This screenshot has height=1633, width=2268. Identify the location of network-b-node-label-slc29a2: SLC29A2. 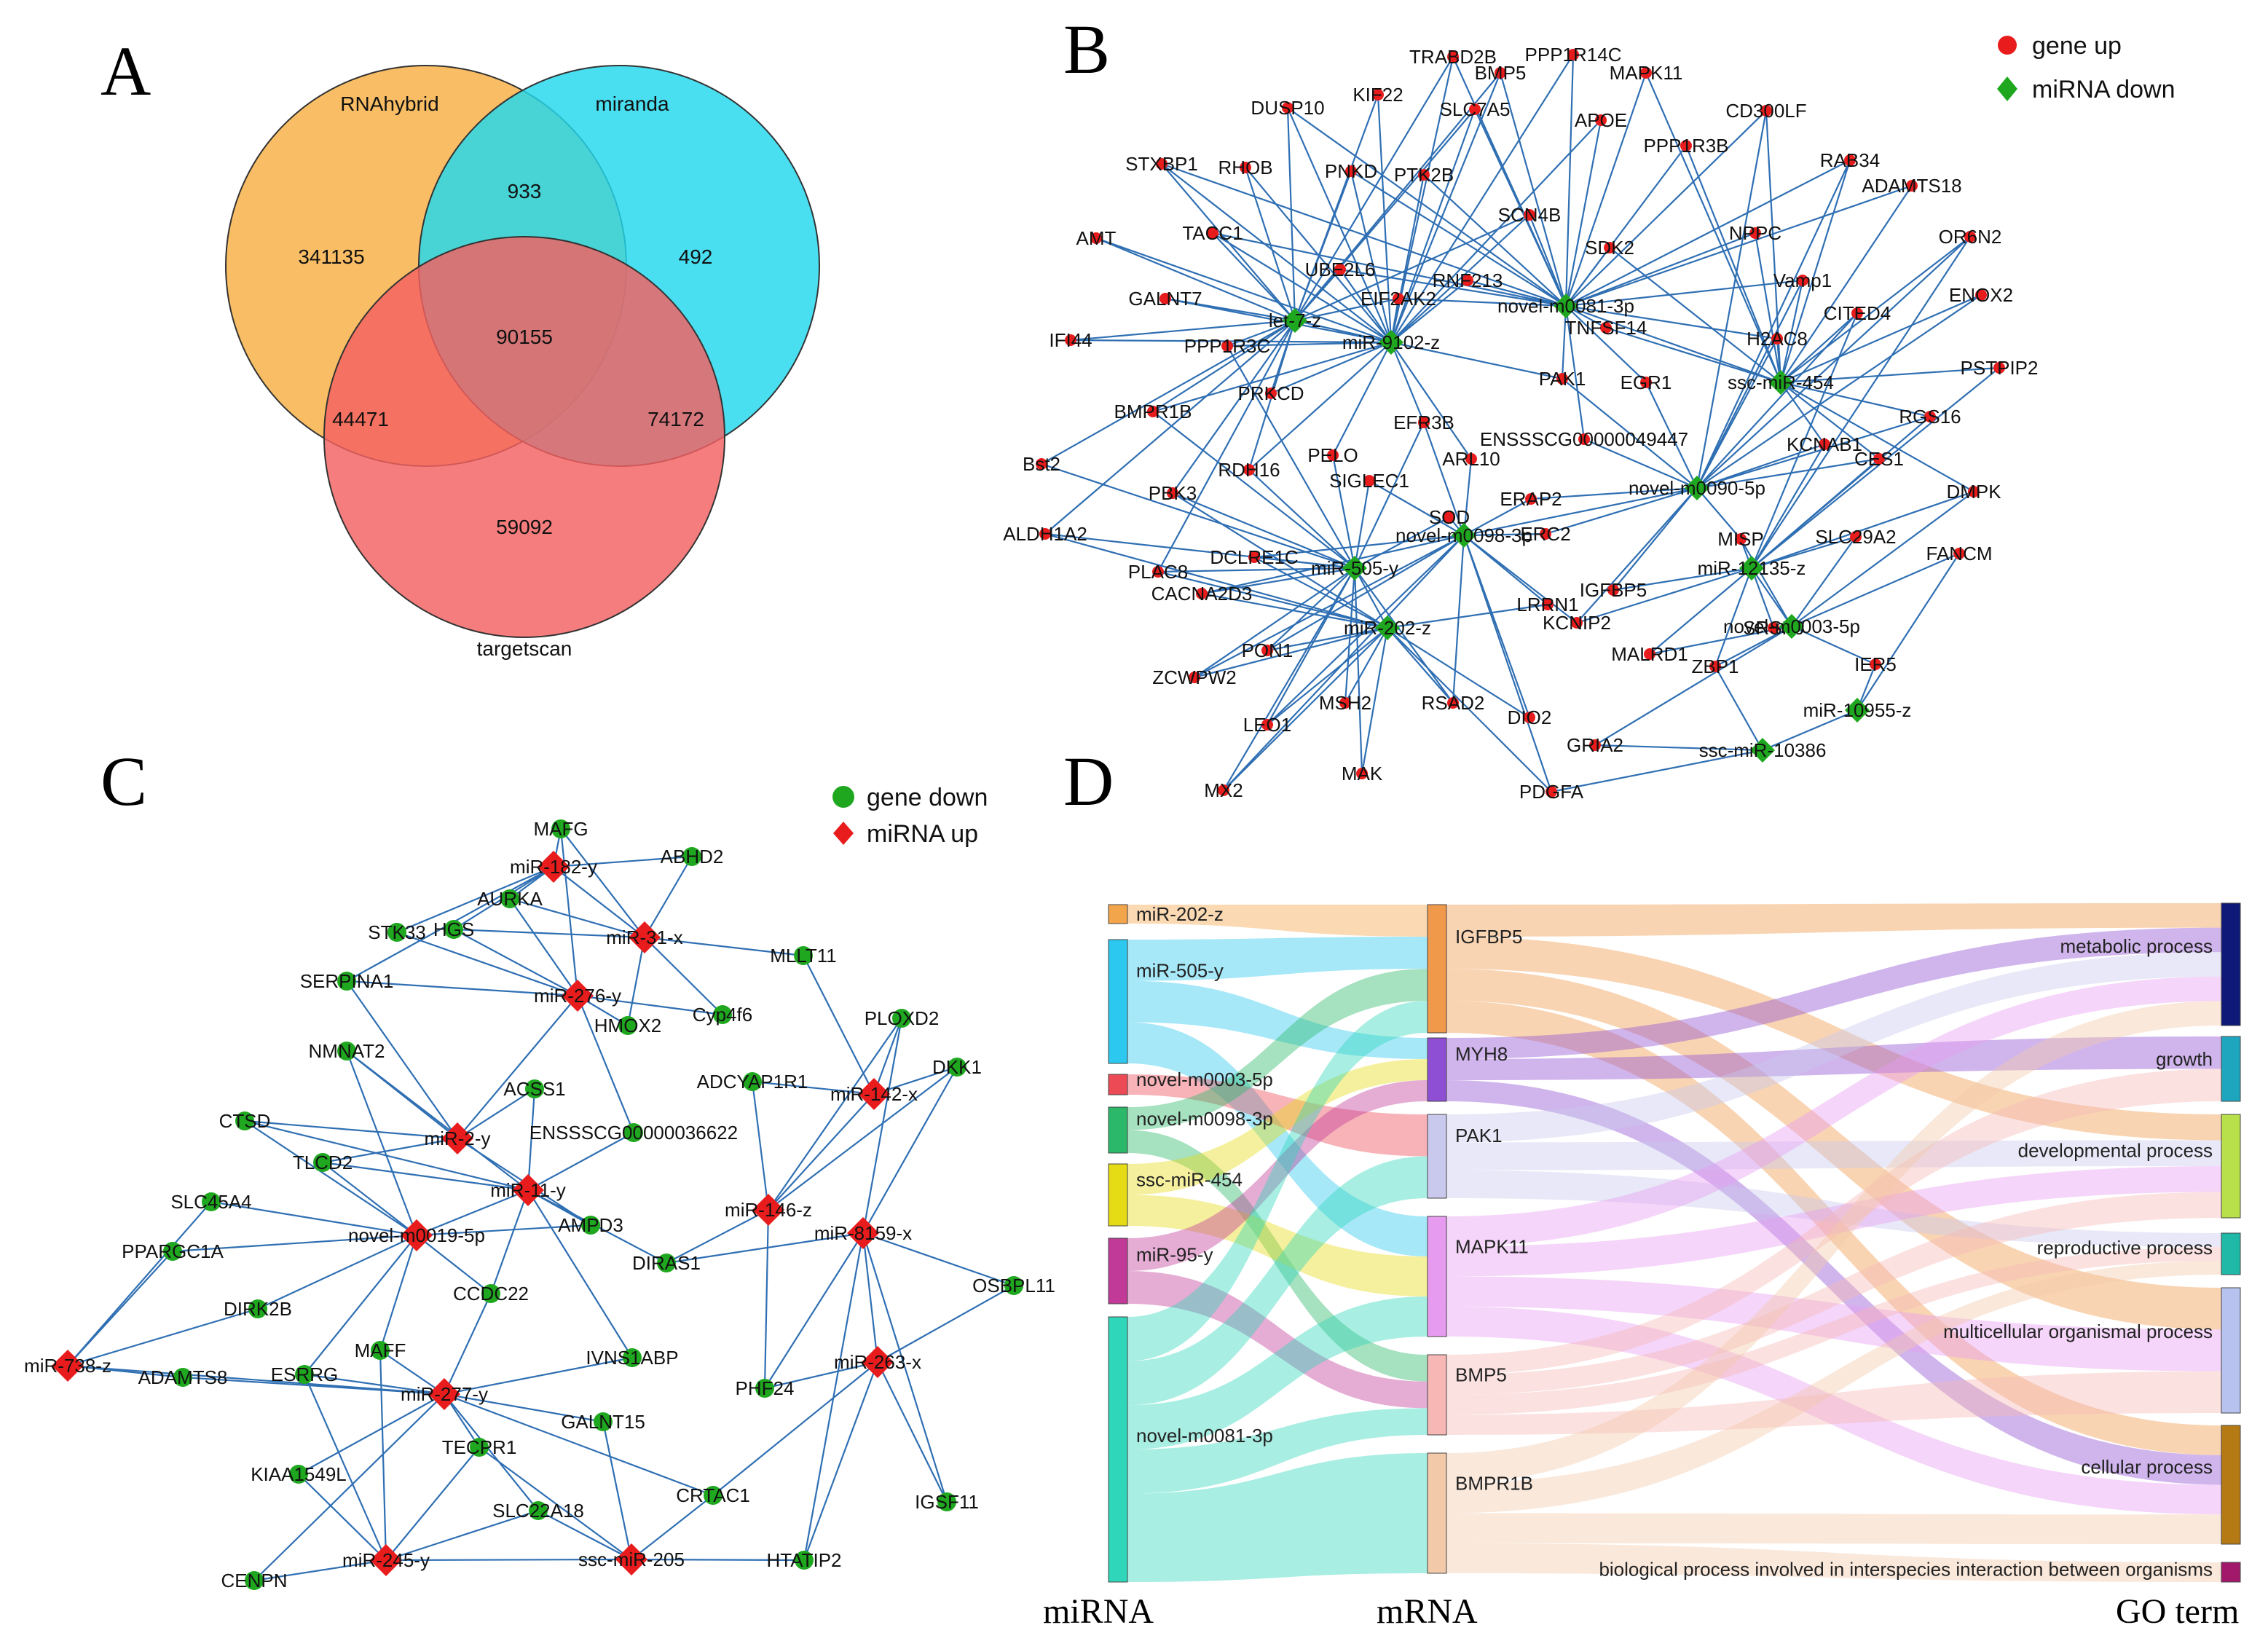
(1855, 537).